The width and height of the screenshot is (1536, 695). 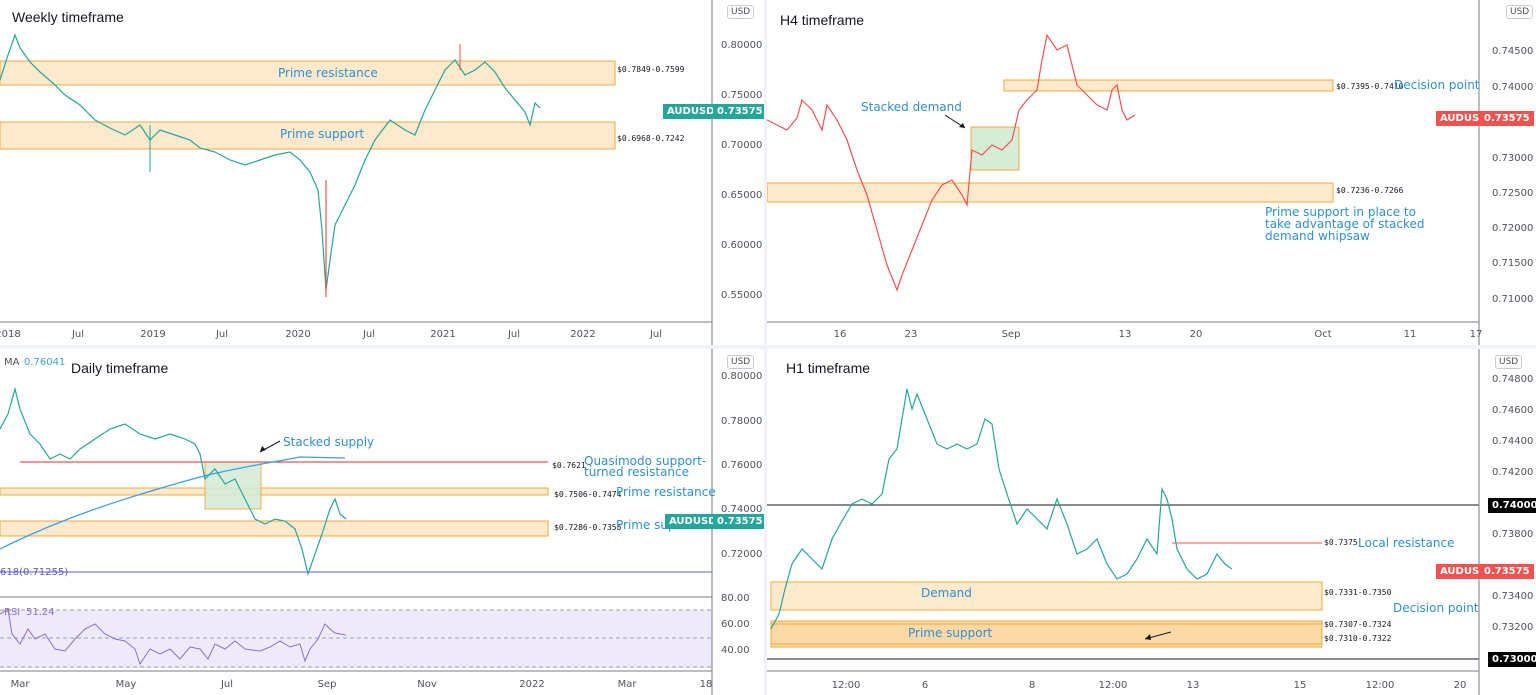 What do you see at coordinates (1341, 542) in the screenshot?
I see `local-resistance-value: $0.7375` at bounding box center [1341, 542].